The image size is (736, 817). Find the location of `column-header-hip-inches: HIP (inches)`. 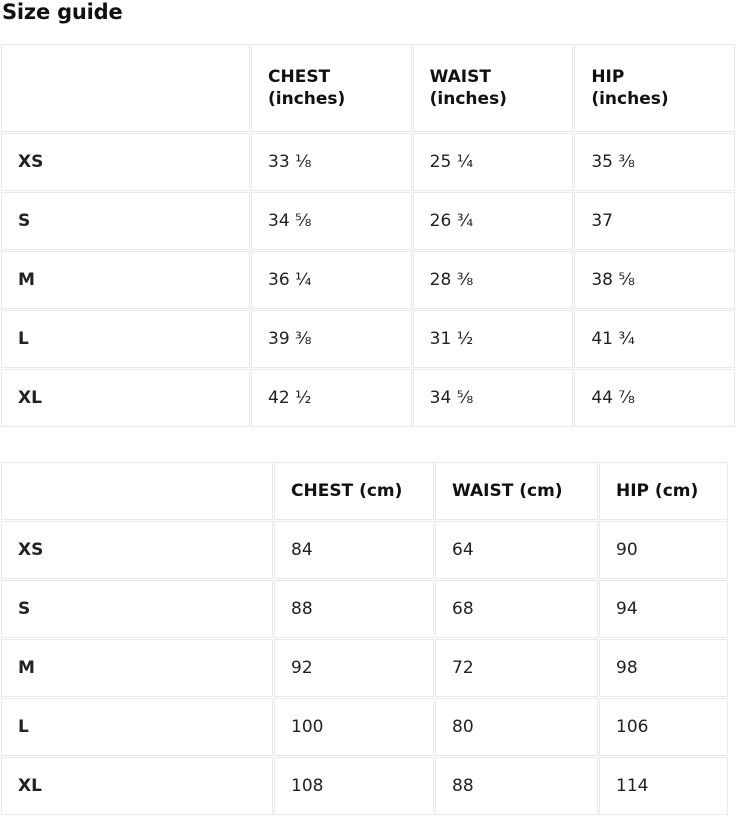

column-header-hip-inches: HIP (inches) is located at coordinates (654, 88).